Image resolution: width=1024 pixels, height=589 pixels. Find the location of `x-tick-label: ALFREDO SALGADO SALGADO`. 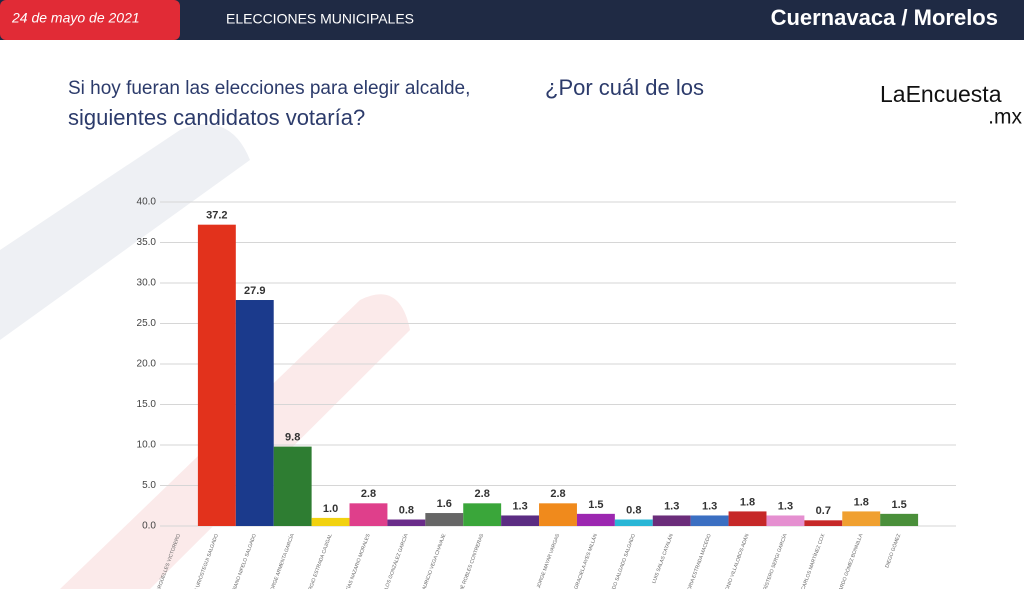

x-tick-label: ALFREDO SALGADO SALGADO is located at coordinates (621, 561).